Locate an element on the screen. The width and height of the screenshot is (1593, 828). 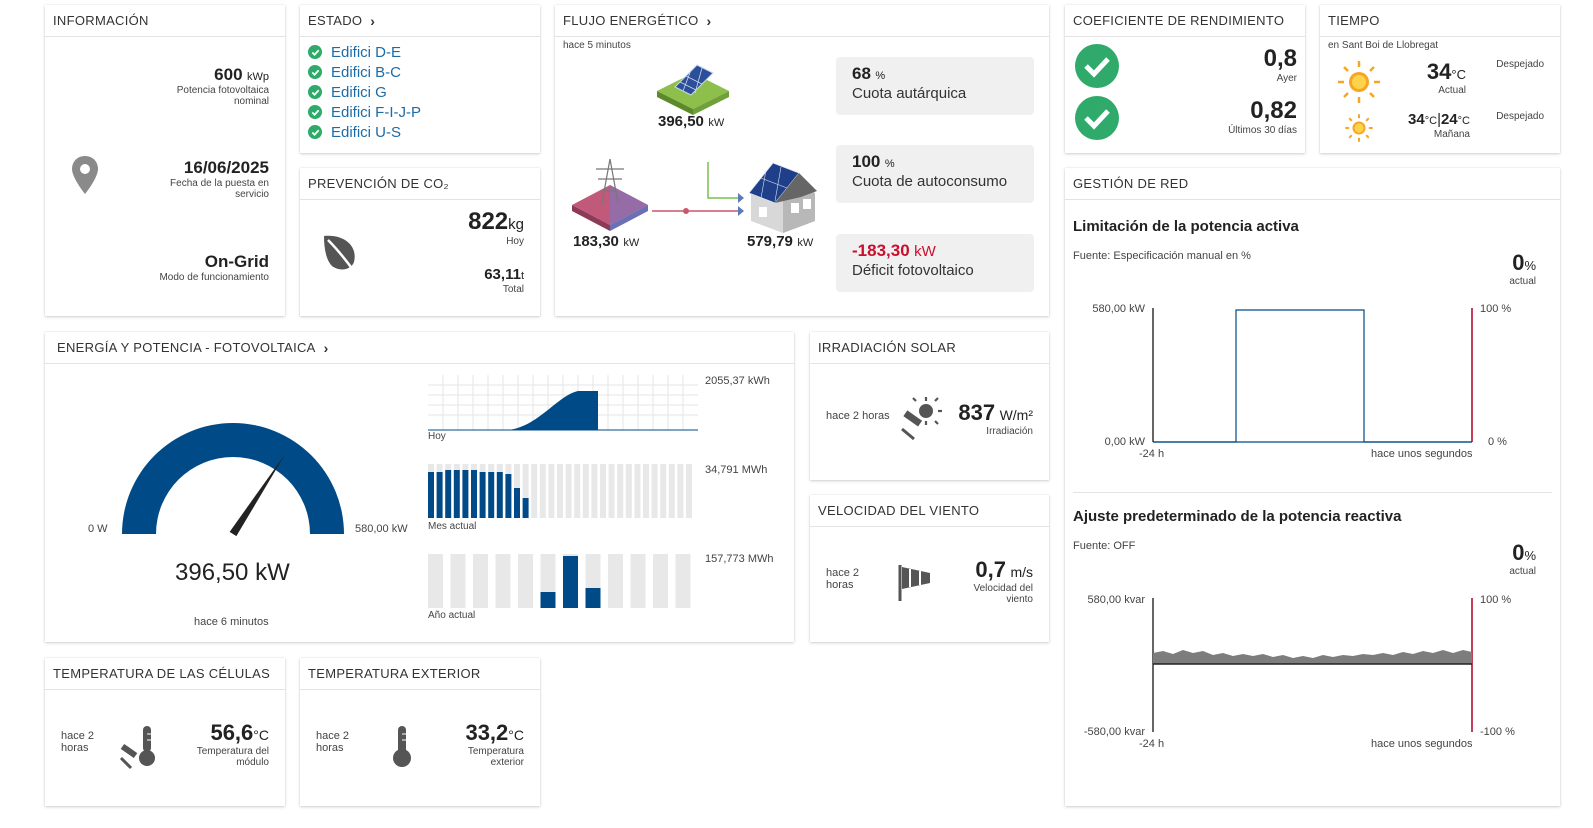
status-item: Edifici F-I-J-P is located at coordinates (424, 112).